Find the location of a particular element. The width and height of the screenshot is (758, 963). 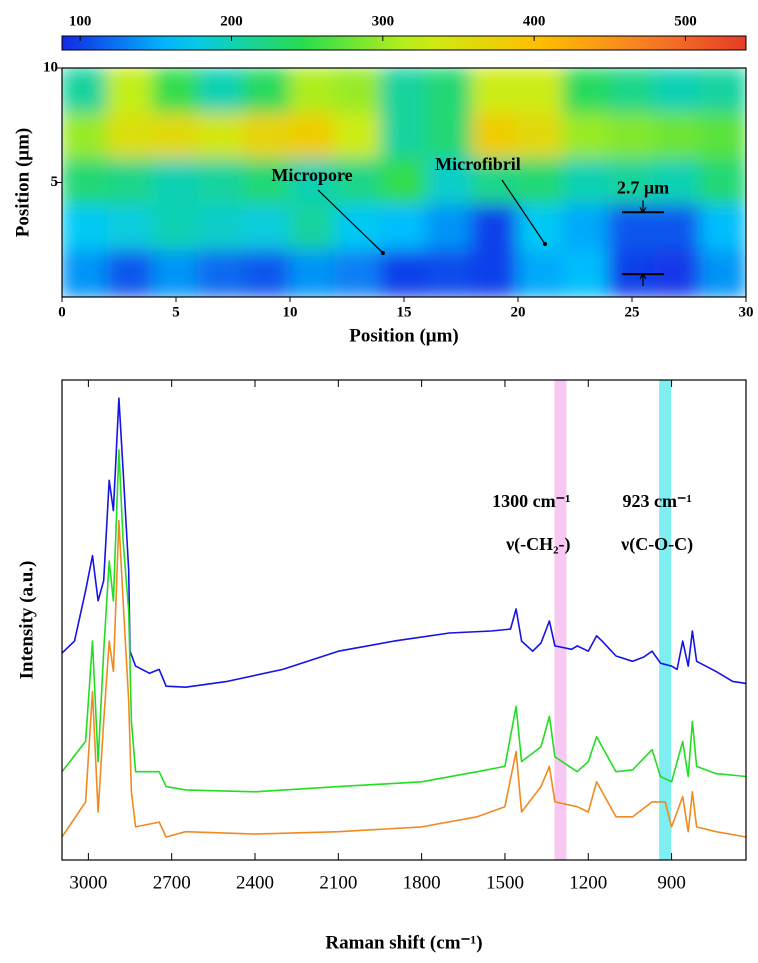

band-label: 1300 cm⁻¹ is located at coordinates (531, 501).